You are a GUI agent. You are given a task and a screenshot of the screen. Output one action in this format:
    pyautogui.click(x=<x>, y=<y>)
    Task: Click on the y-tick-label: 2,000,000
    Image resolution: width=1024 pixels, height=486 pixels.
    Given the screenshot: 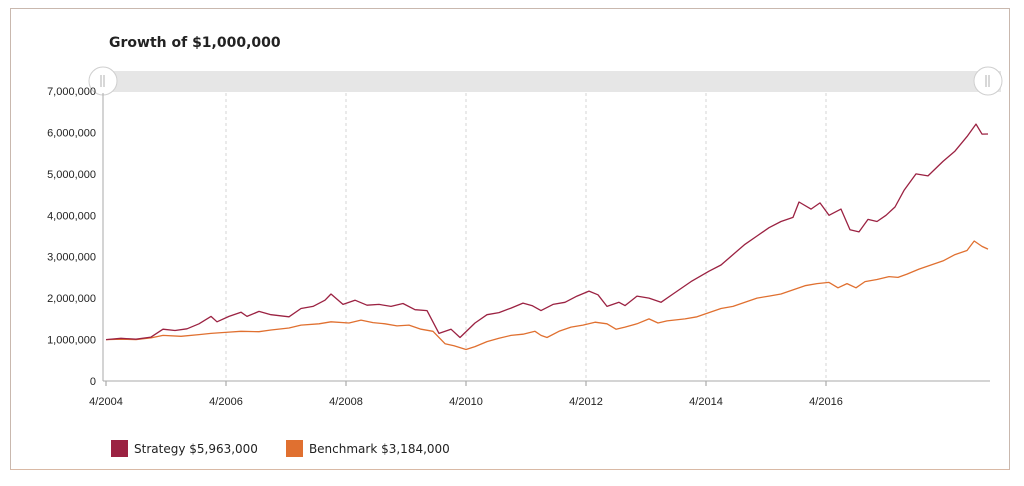 What is the action you would take?
    pyautogui.click(x=71, y=299)
    